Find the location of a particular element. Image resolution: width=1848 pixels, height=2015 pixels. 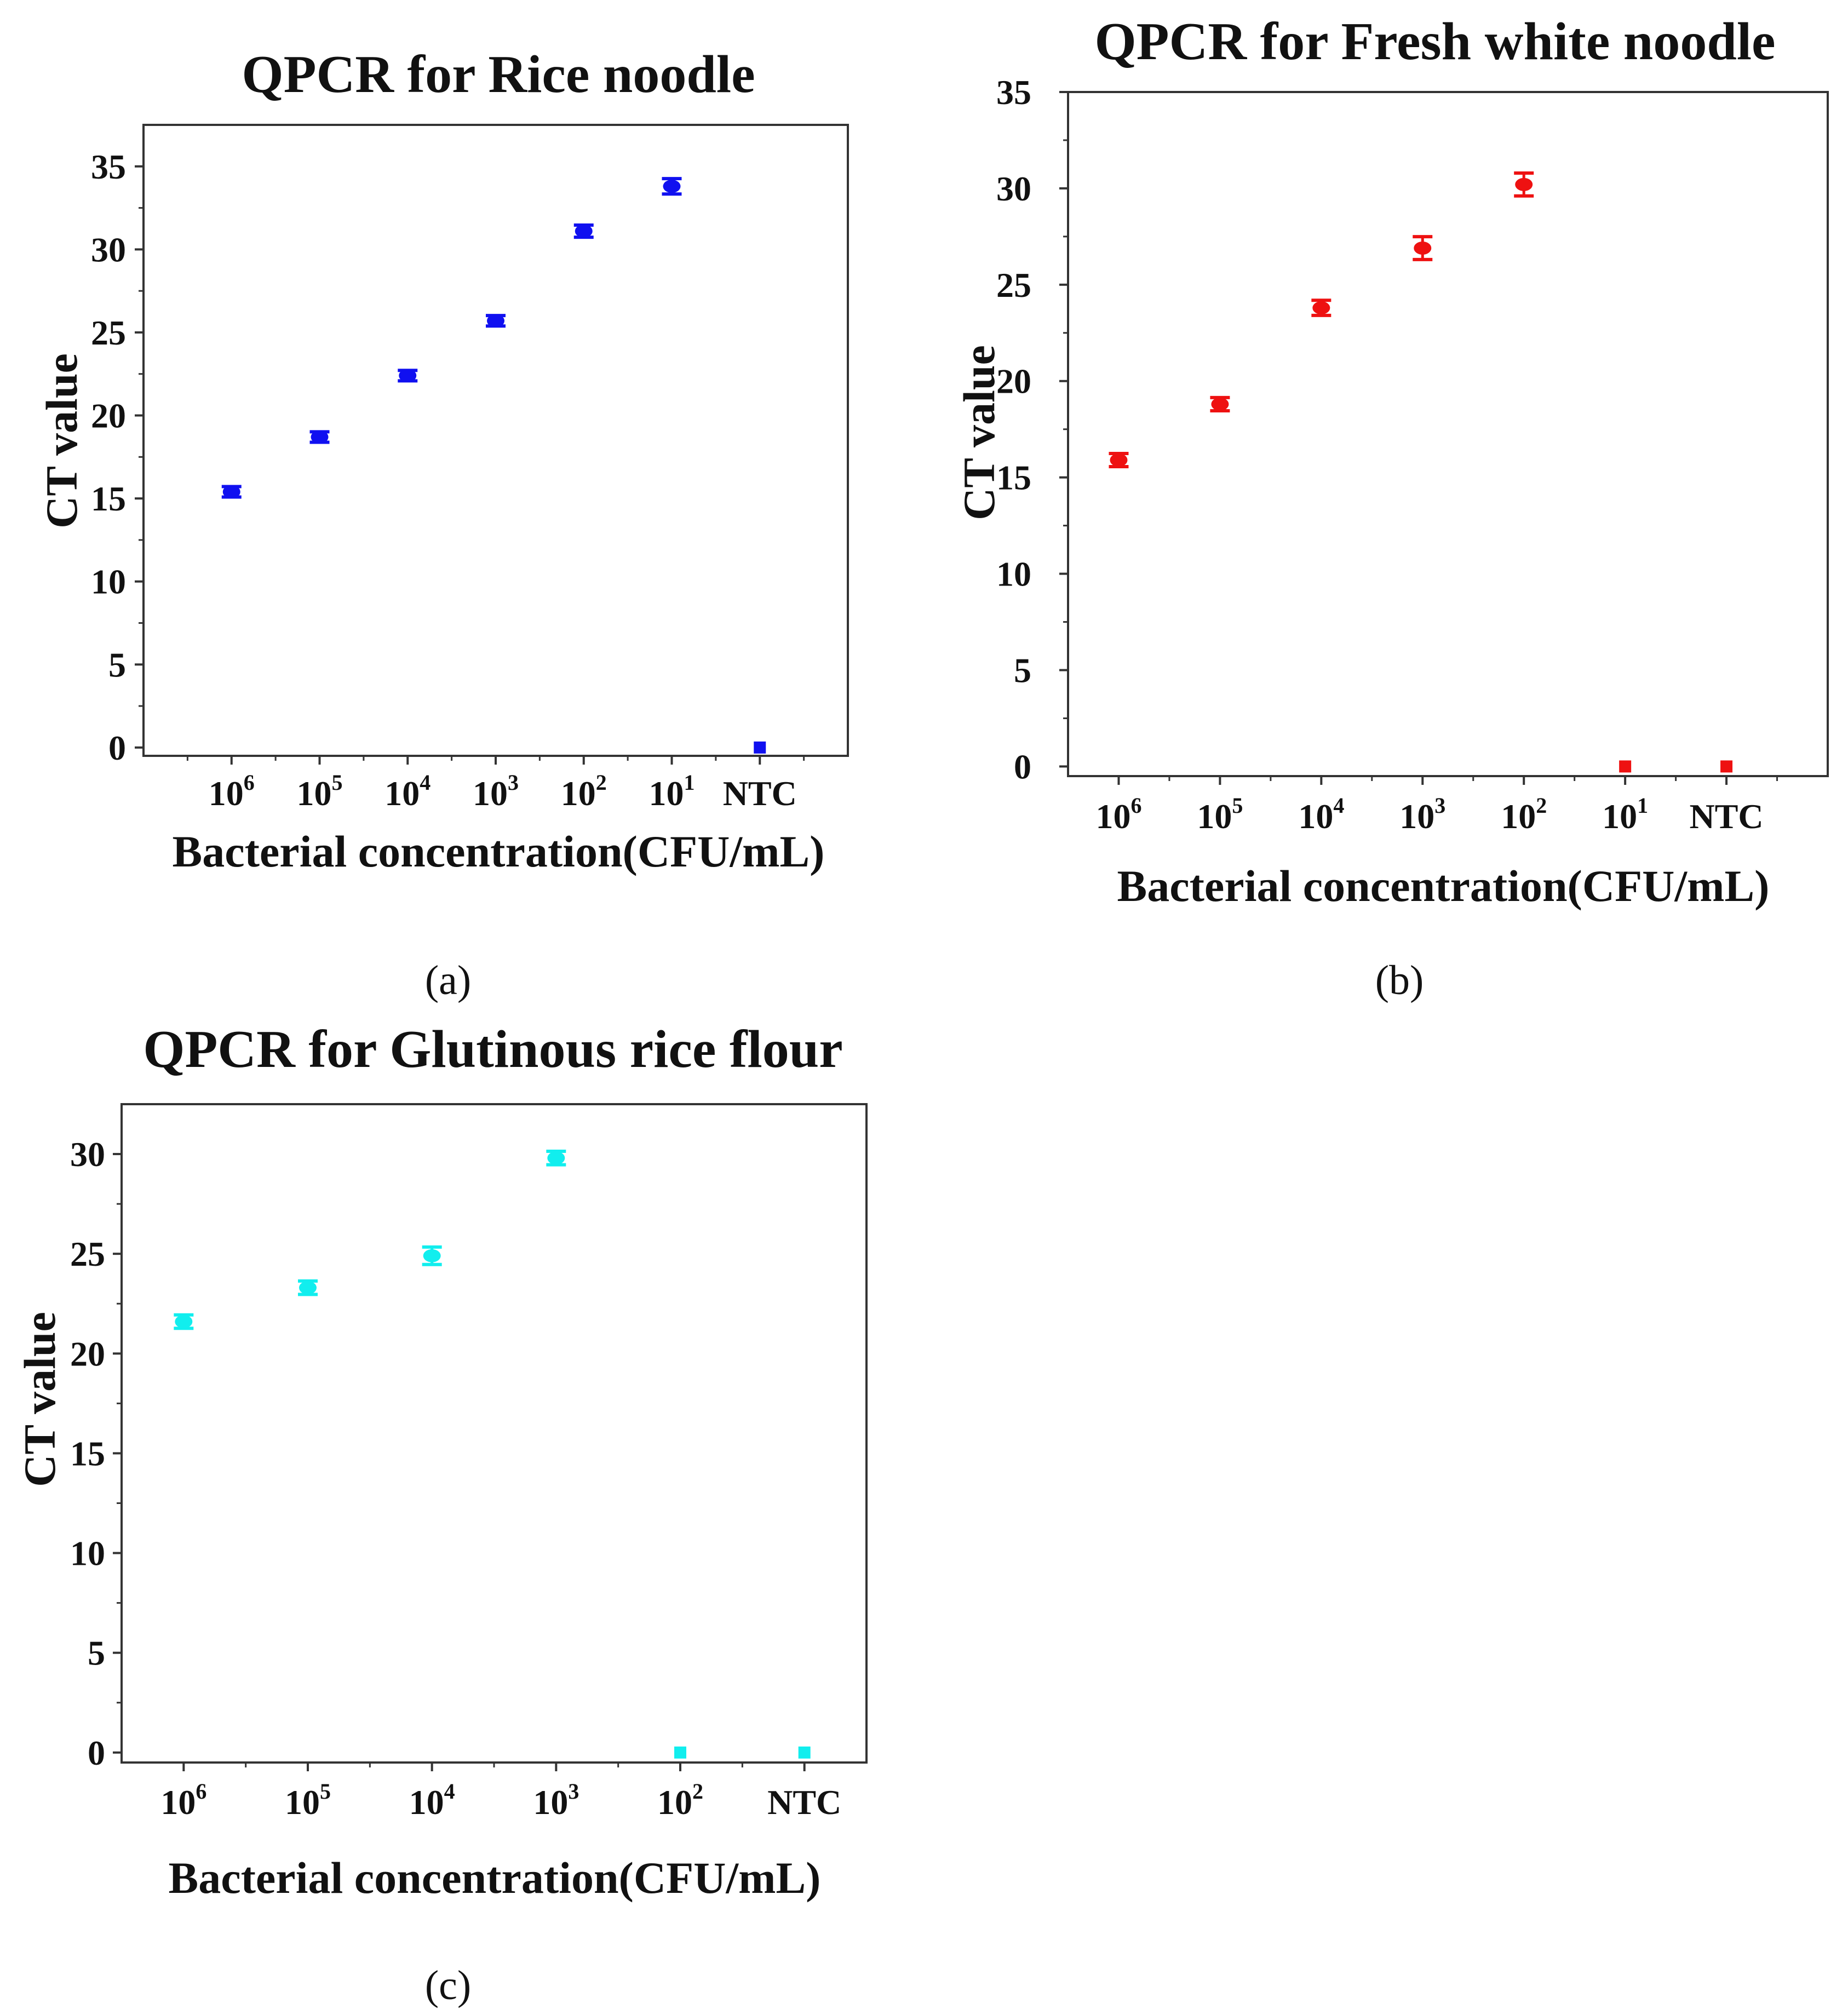

panel-label: (b) is located at coordinates (1399, 980).